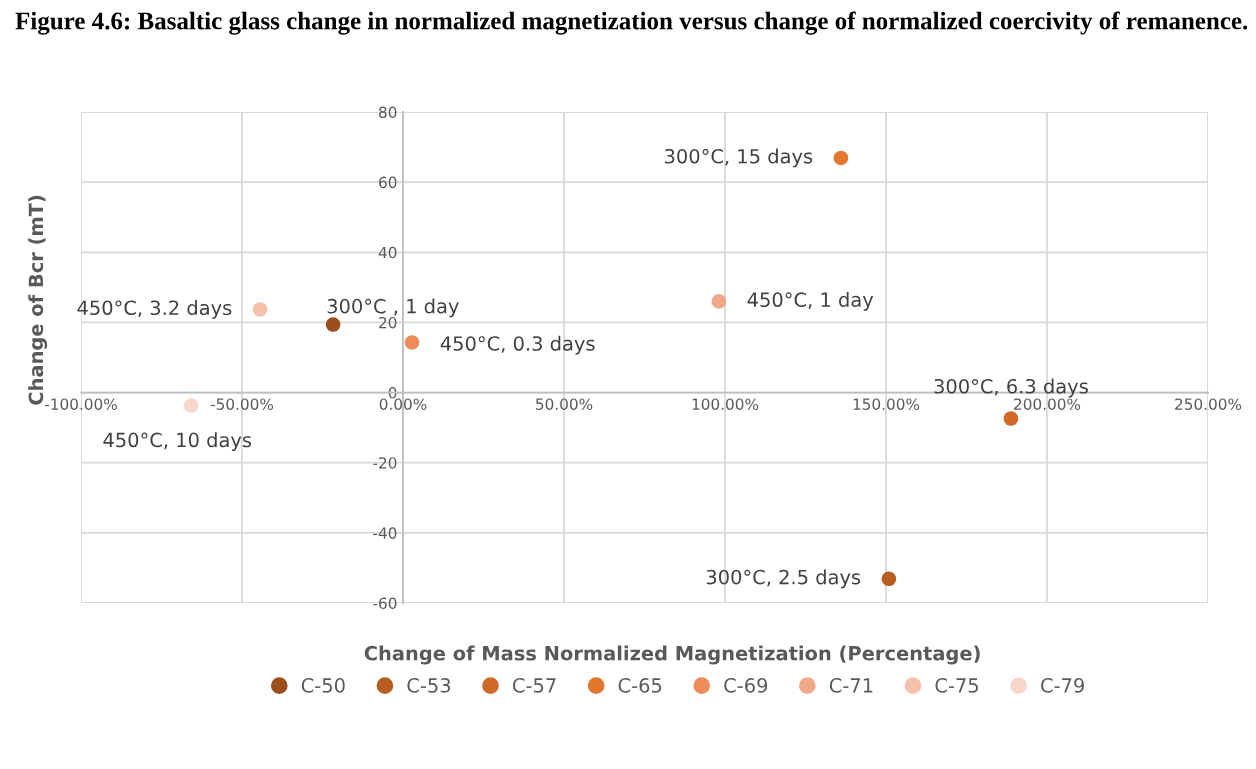 The height and width of the screenshot is (769, 1256). What do you see at coordinates (739, 158) in the screenshot?
I see `annotation: 300°C, 15 days` at bounding box center [739, 158].